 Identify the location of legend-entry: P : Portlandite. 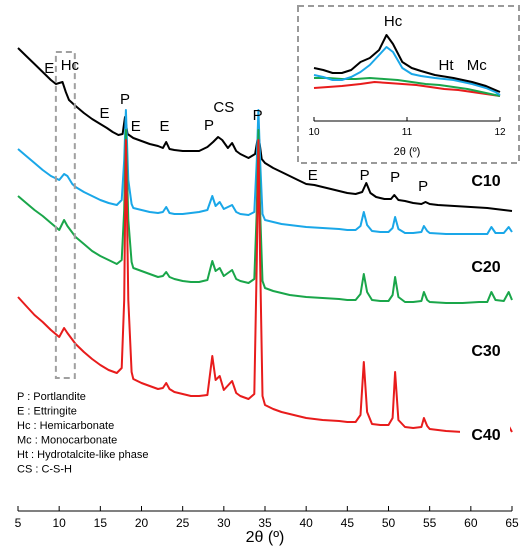
(51, 397).